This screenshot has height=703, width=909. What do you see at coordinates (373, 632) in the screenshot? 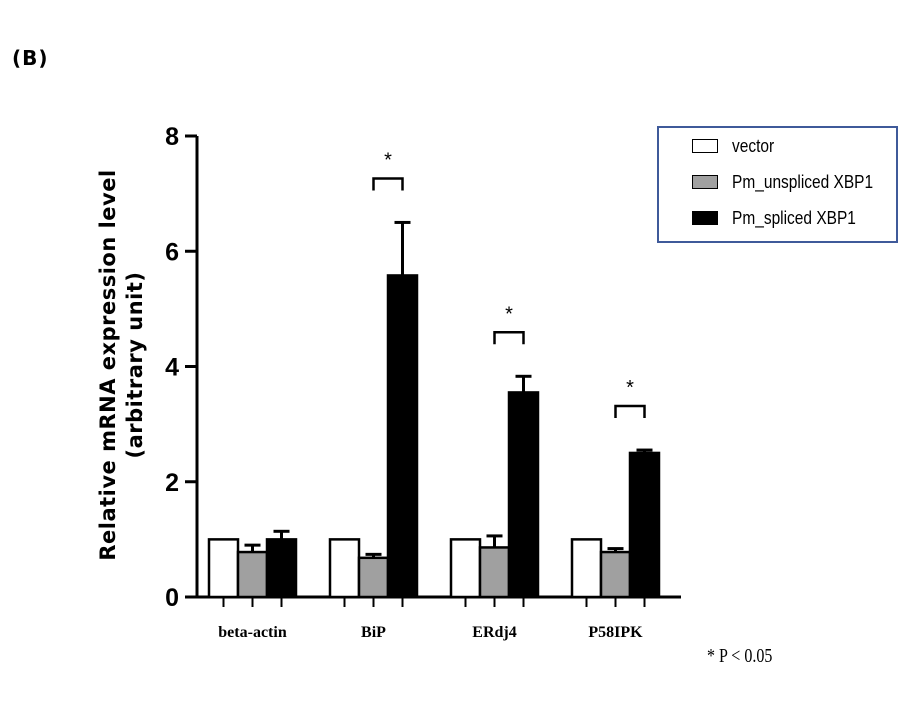
I see `x-category-label: BiP` at bounding box center [373, 632].